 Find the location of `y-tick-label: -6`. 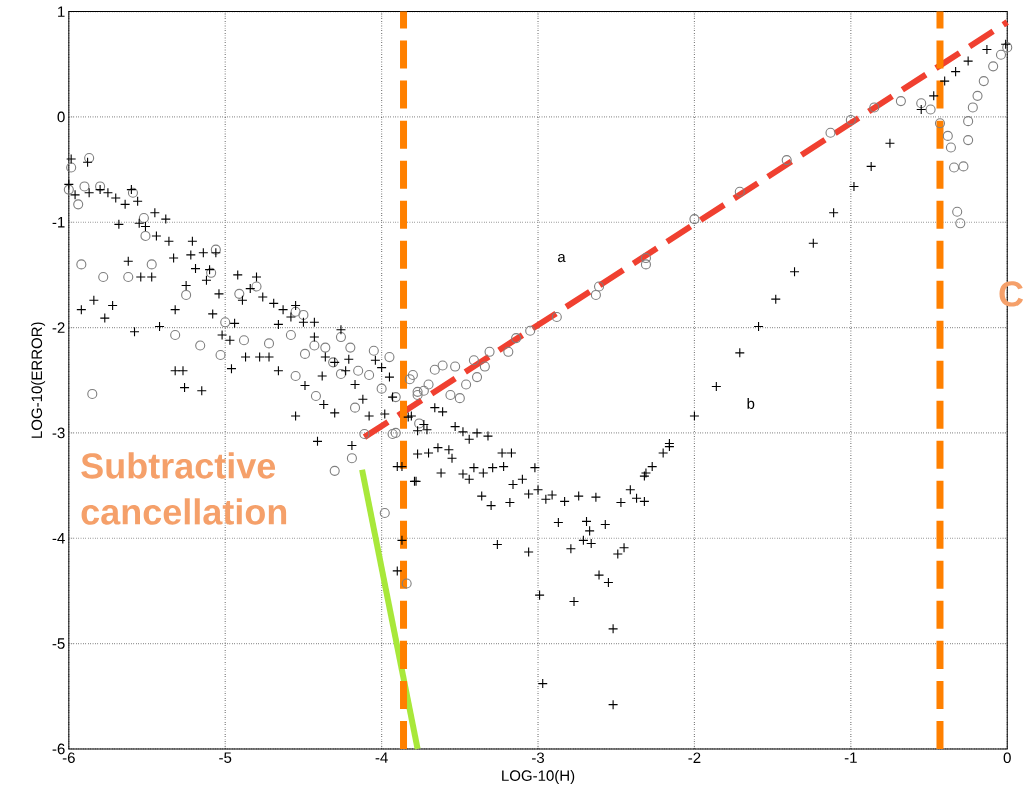

y-tick-label: -6 is located at coordinates (58, 749).